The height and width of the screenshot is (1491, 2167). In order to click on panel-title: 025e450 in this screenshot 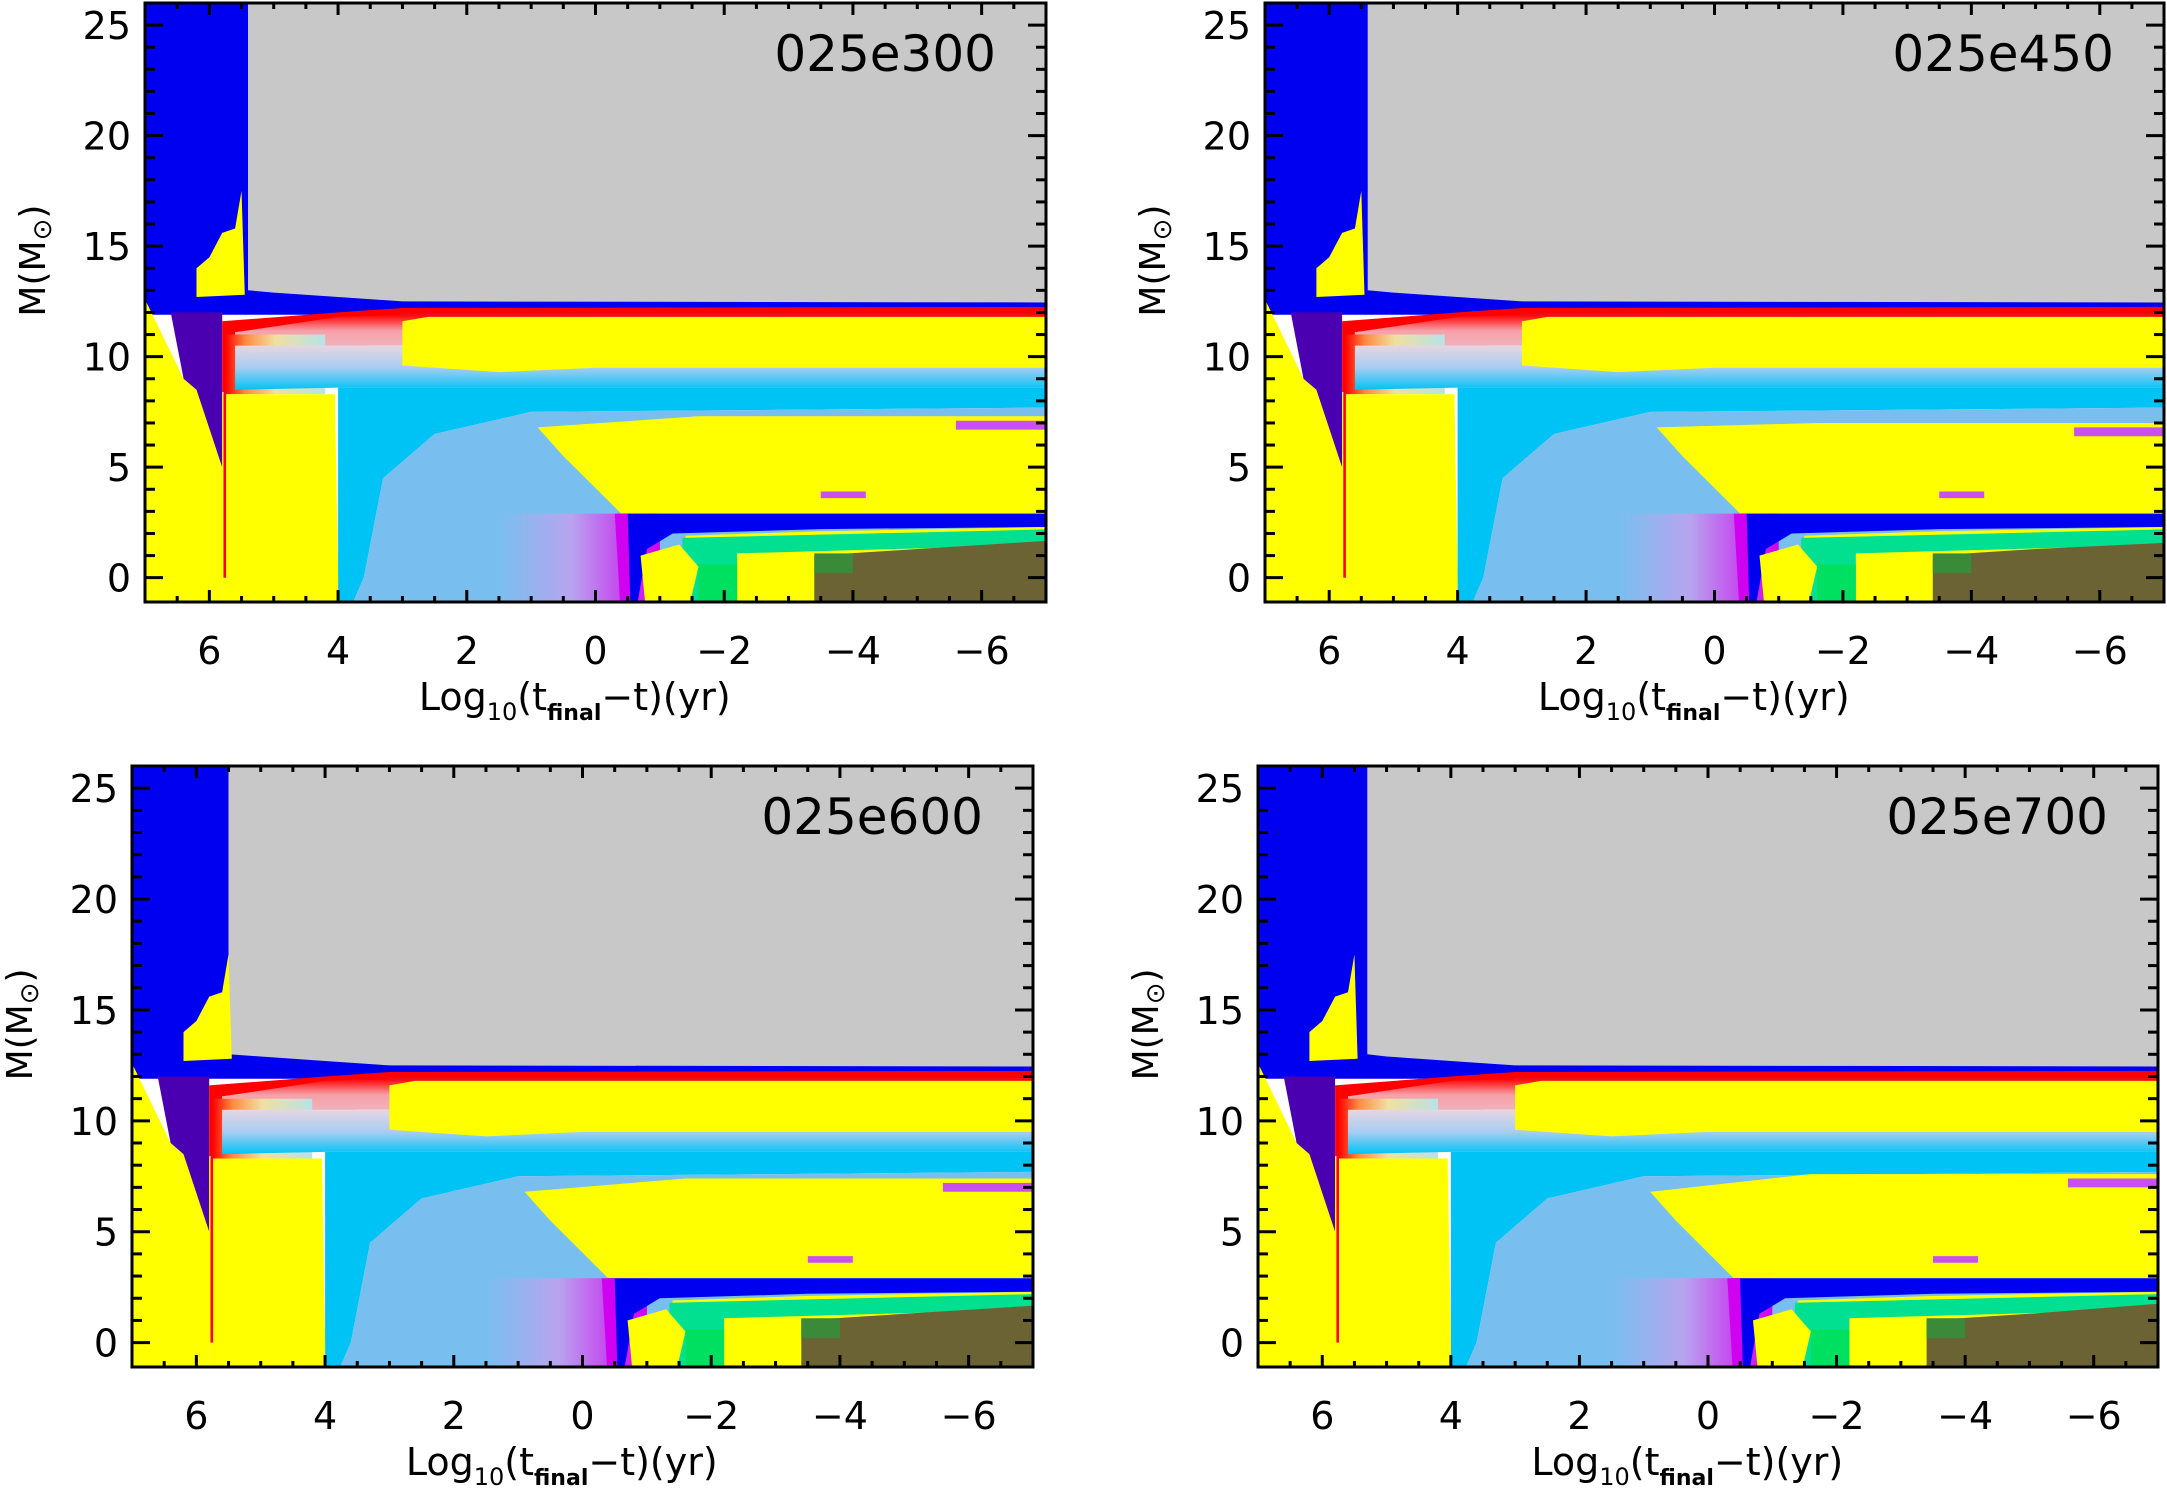, I will do `click(2003, 54)`.